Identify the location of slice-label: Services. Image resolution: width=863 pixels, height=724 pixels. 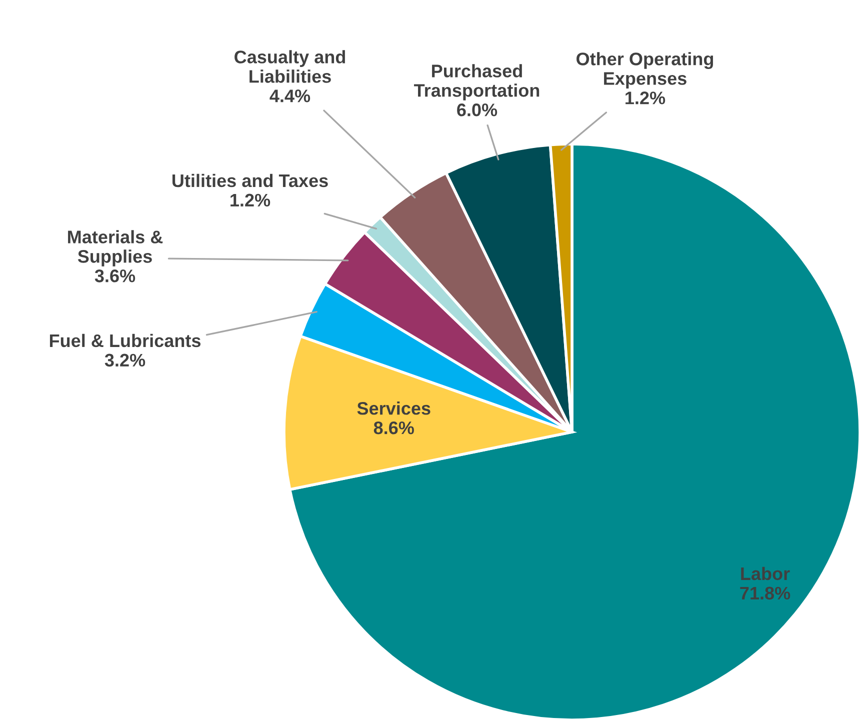
(393, 408).